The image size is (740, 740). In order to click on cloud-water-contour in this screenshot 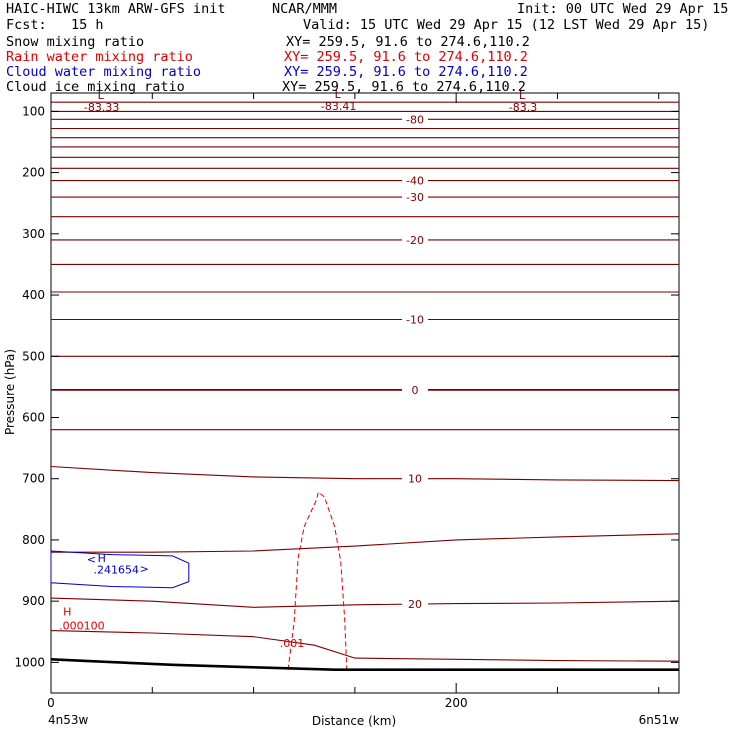, I will do `click(120, 569)`.